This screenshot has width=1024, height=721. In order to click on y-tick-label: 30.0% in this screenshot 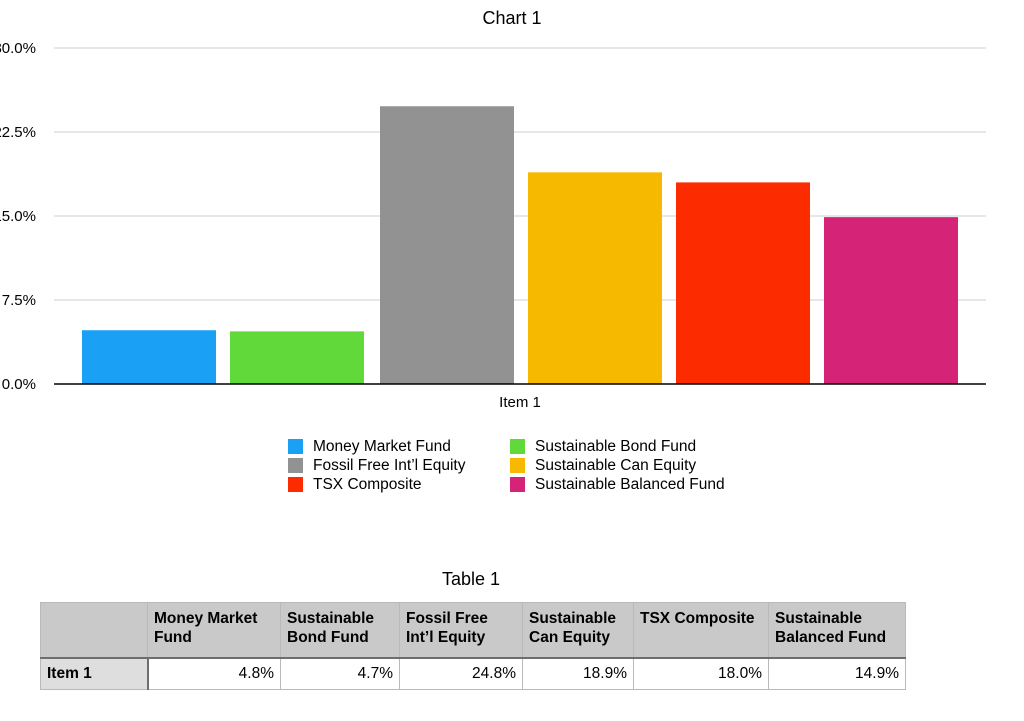, I will do `click(18, 48)`.